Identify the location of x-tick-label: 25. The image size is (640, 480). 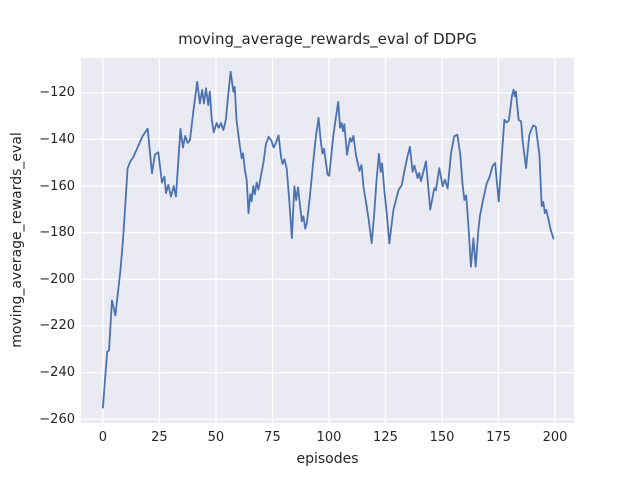
(159, 437).